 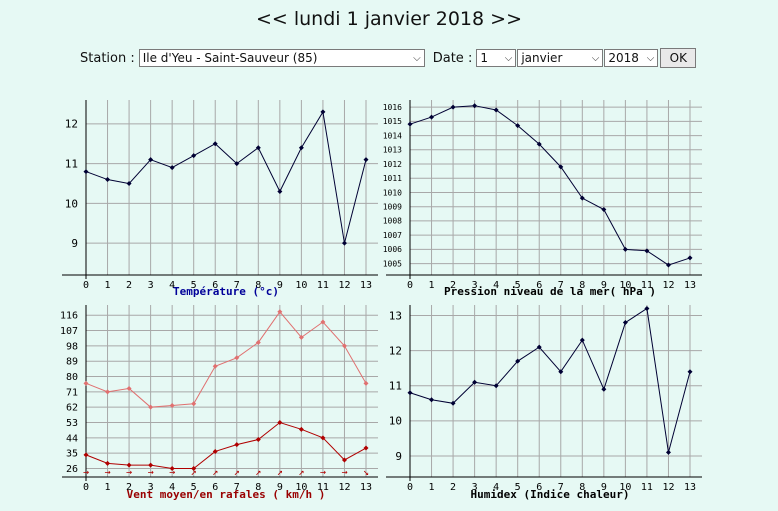 What do you see at coordinates (107, 58) in the screenshot?
I see `station-label: Station :` at bounding box center [107, 58].